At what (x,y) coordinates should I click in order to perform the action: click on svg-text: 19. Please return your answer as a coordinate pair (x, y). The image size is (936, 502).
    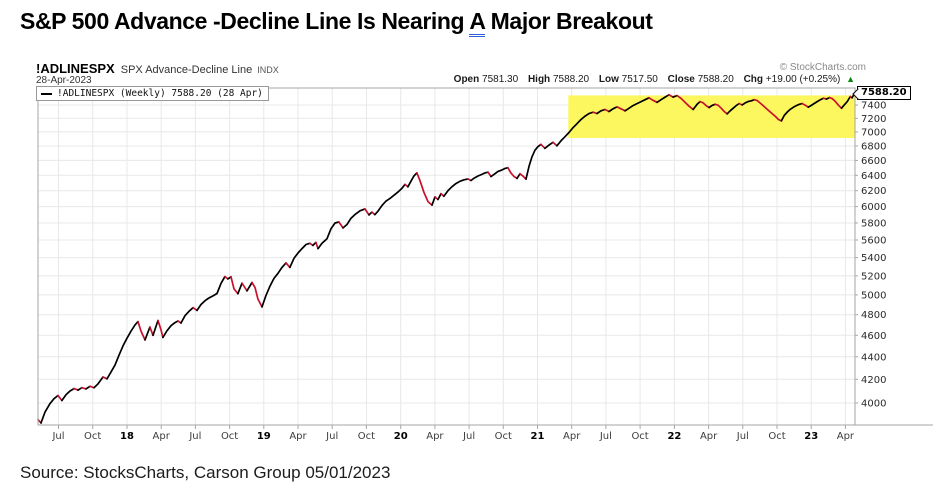
    Looking at the image, I should click on (264, 436).